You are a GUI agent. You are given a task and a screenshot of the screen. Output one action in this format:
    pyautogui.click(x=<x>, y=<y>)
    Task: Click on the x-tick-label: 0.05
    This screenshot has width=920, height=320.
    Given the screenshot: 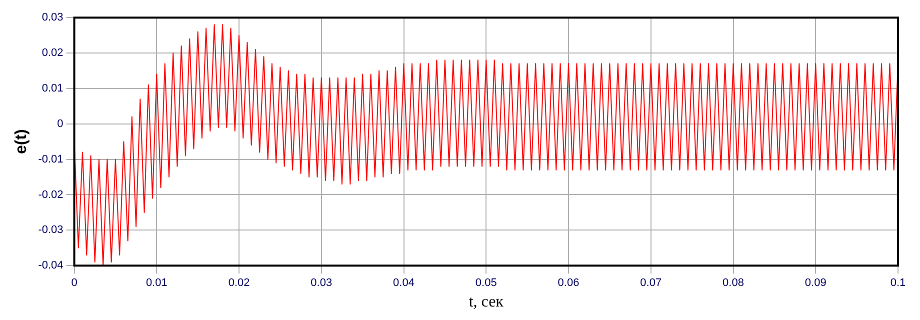 What is the action you would take?
    pyautogui.click(x=486, y=283)
    